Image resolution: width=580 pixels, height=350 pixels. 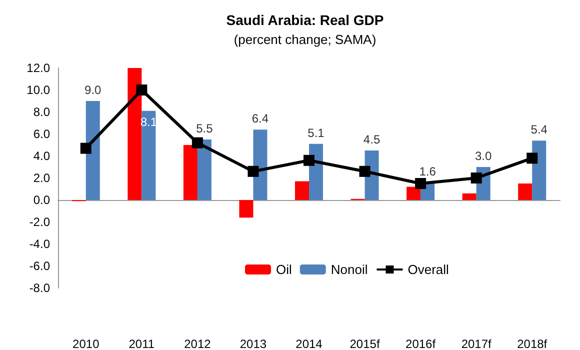 What do you see at coordinates (371, 139) in the screenshot?
I see `data-label: 4.5` at bounding box center [371, 139].